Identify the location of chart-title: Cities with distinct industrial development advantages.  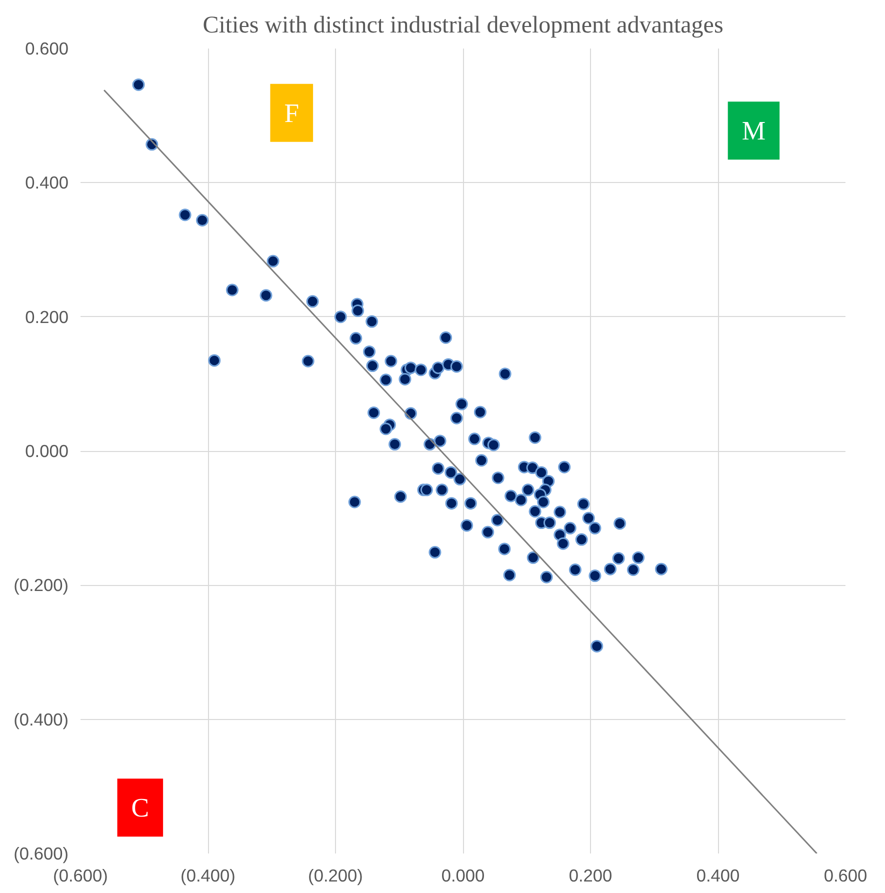
(463, 25).